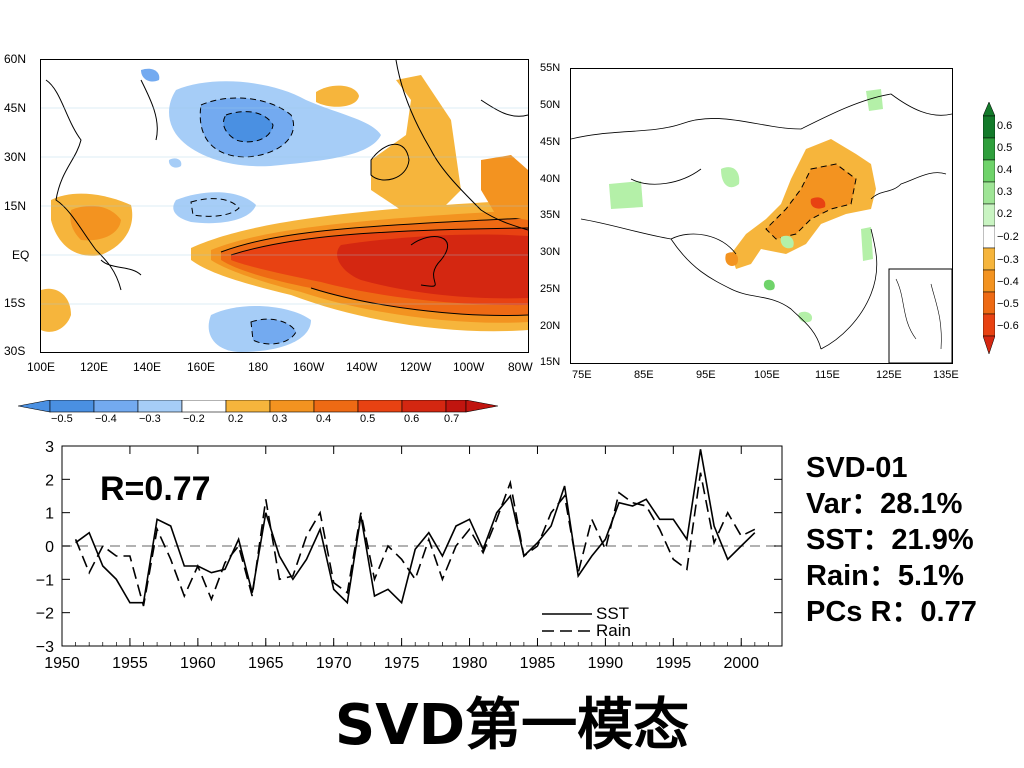  I want to click on series-line-rain, so click(415, 539).